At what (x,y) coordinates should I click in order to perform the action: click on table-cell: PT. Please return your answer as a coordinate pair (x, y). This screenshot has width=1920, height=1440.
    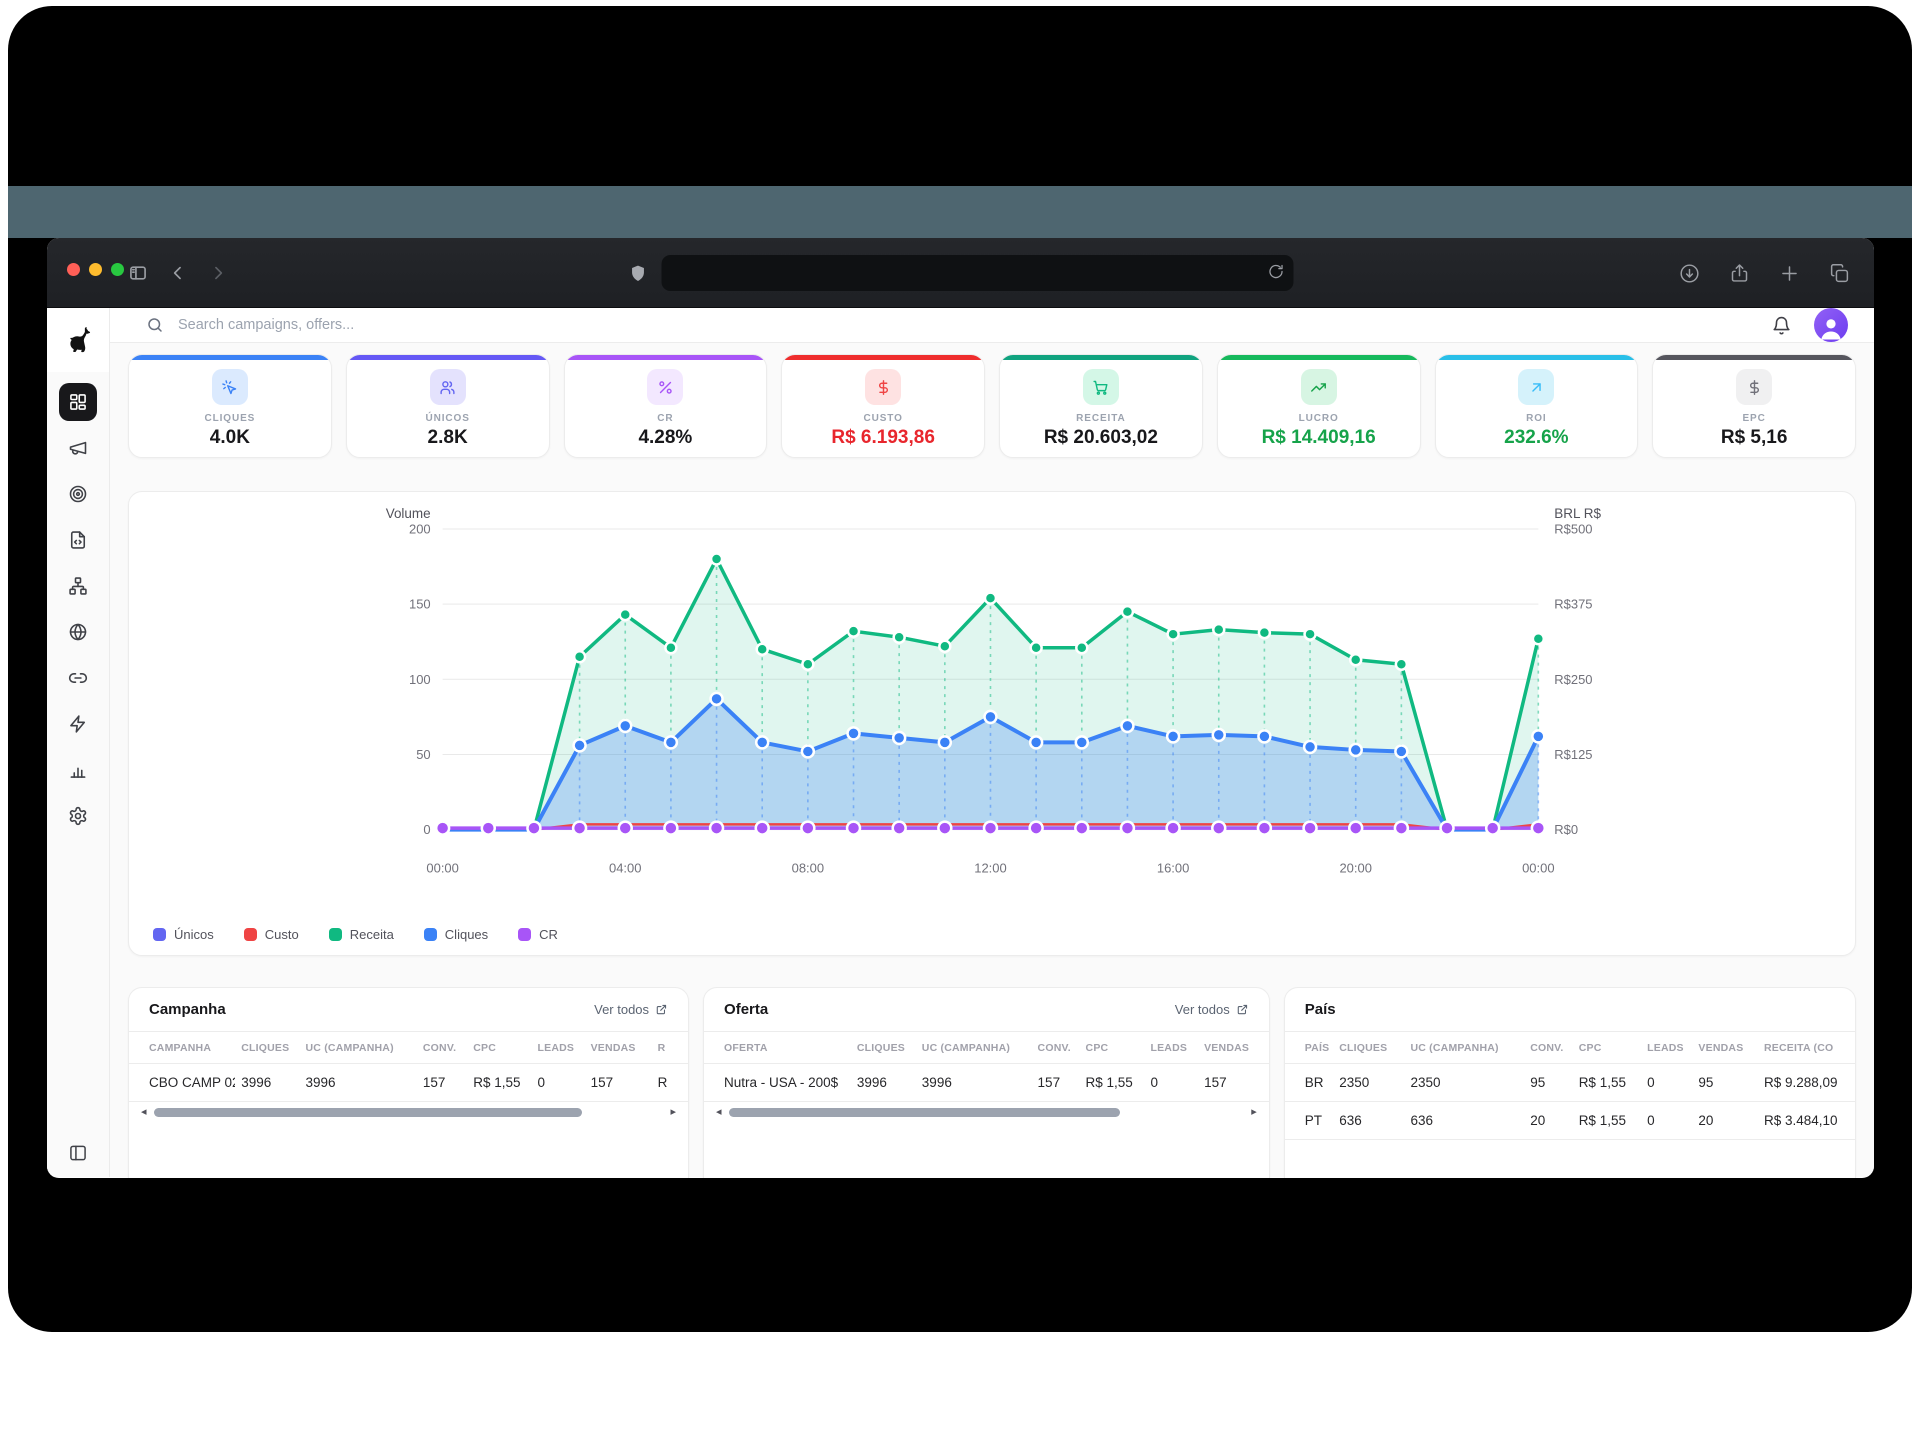
    Looking at the image, I should click on (1309, 1120).